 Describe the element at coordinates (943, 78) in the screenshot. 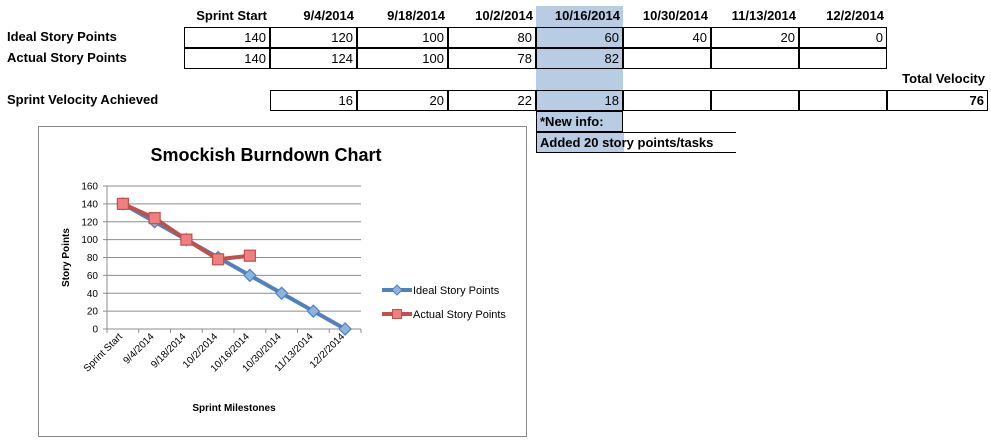

I see `total-velocity-label: Total Velocity` at that location.